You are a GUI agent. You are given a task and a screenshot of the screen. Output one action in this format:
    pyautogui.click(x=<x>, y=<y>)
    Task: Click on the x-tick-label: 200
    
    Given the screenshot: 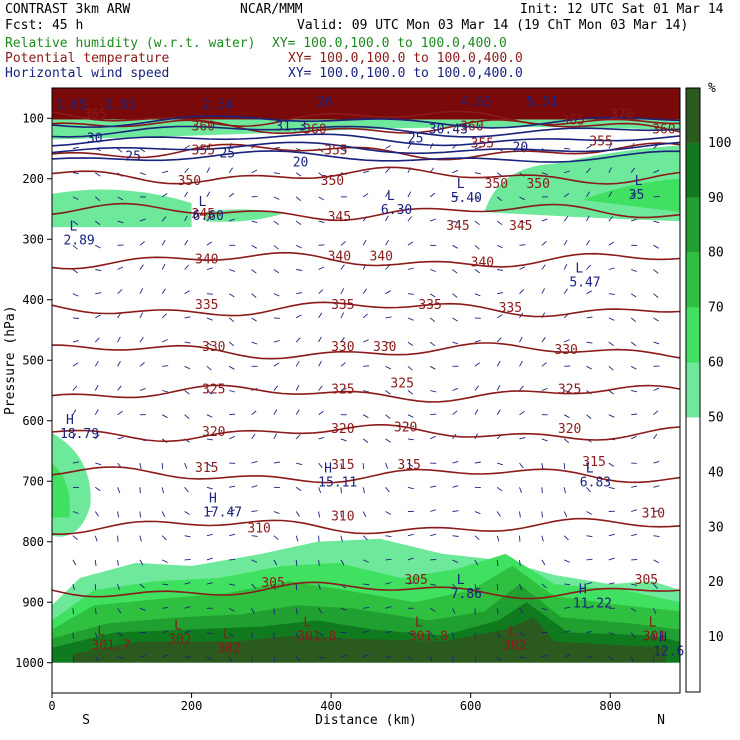 What is the action you would take?
    pyautogui.click(x=192, y=706)
    